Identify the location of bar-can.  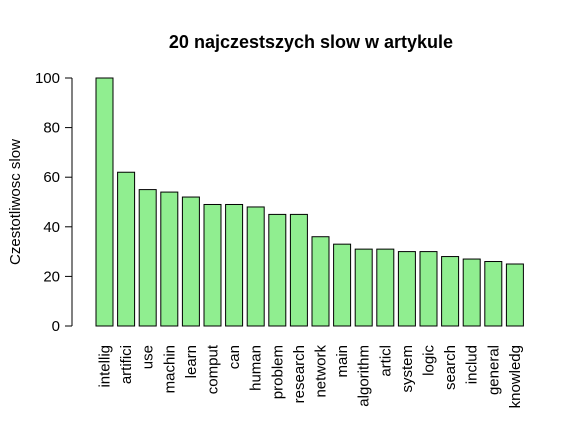
(234, 265).